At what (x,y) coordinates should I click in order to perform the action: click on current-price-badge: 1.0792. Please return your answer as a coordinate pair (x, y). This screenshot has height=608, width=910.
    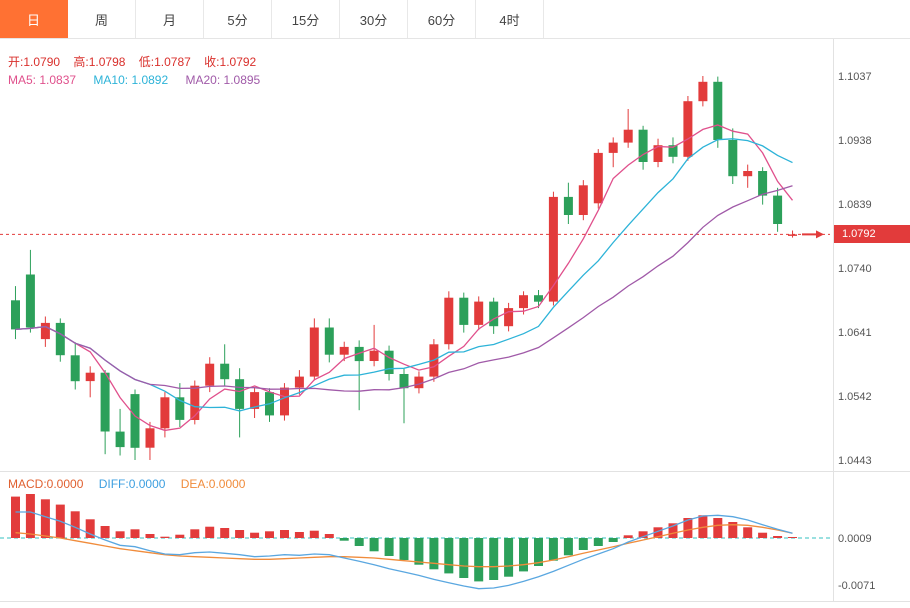
    Looking at the image, I should click on (872, 234).